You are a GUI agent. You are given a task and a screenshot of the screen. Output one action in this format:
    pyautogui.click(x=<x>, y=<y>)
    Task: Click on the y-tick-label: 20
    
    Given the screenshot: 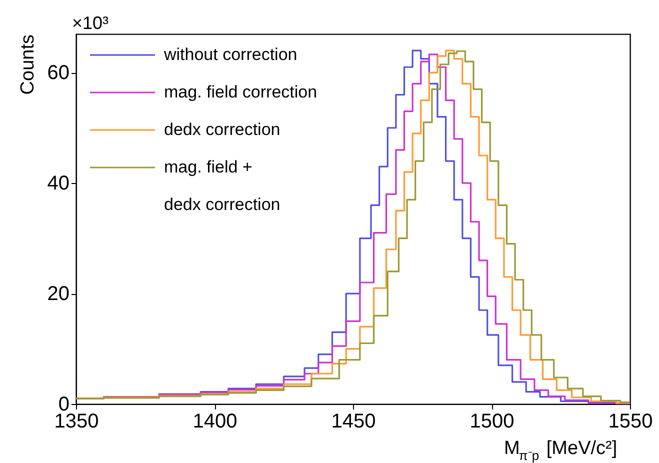 What is the action you would take?
    pyautogui.click(x=58, y=294)
    